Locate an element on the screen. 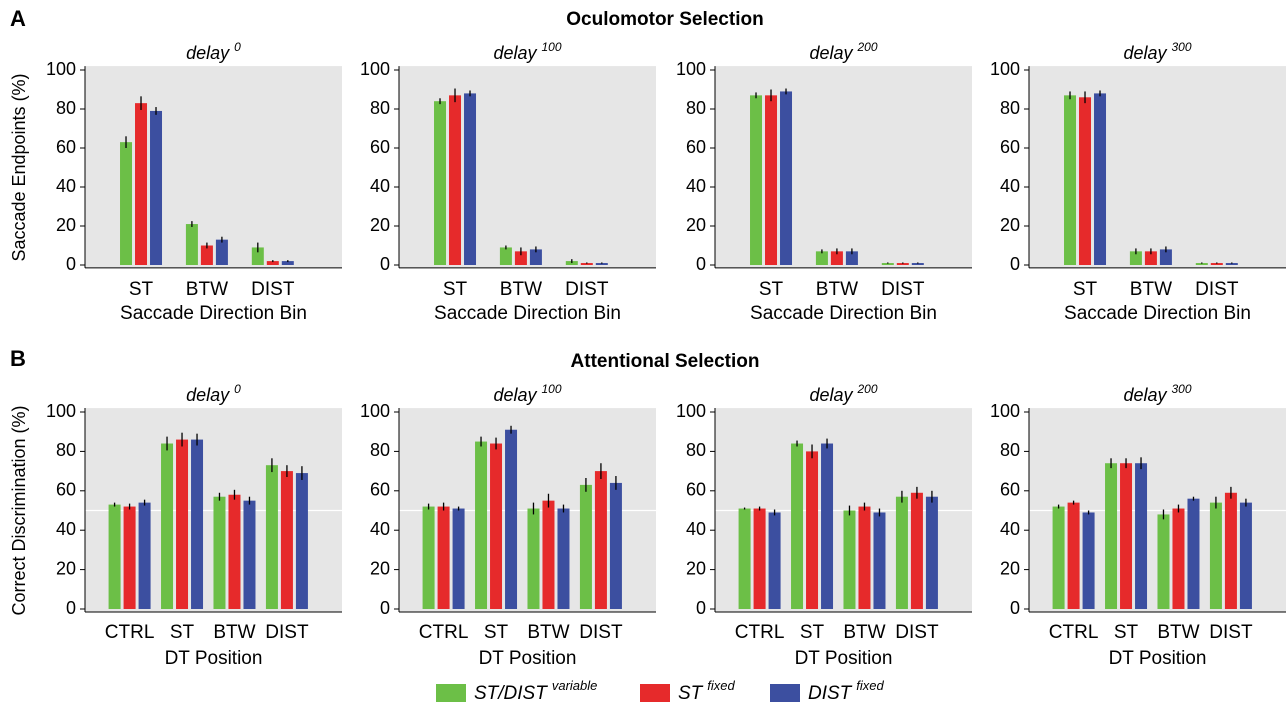 The width and height of the screenshot is (1288, 704). legend-label: ST/DIST variable is located at coordinates (535, 691).